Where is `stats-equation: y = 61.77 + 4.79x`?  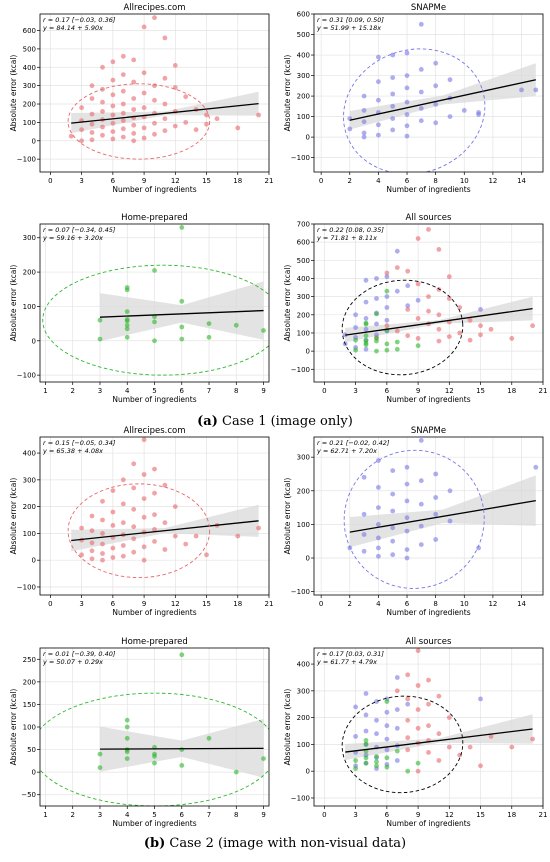 stats-equation: y = 61.77 + 4.79x is located at coordinates (346, 662).